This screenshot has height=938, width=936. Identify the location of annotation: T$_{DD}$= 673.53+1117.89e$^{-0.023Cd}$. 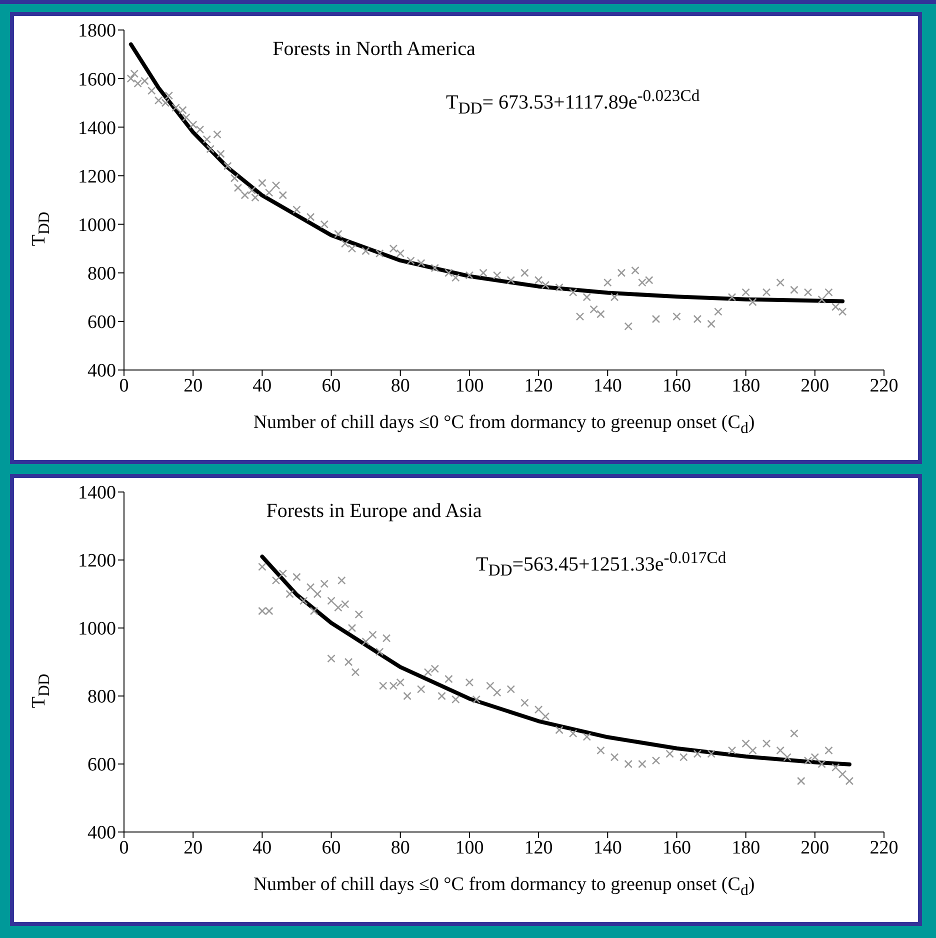
(573, 102).